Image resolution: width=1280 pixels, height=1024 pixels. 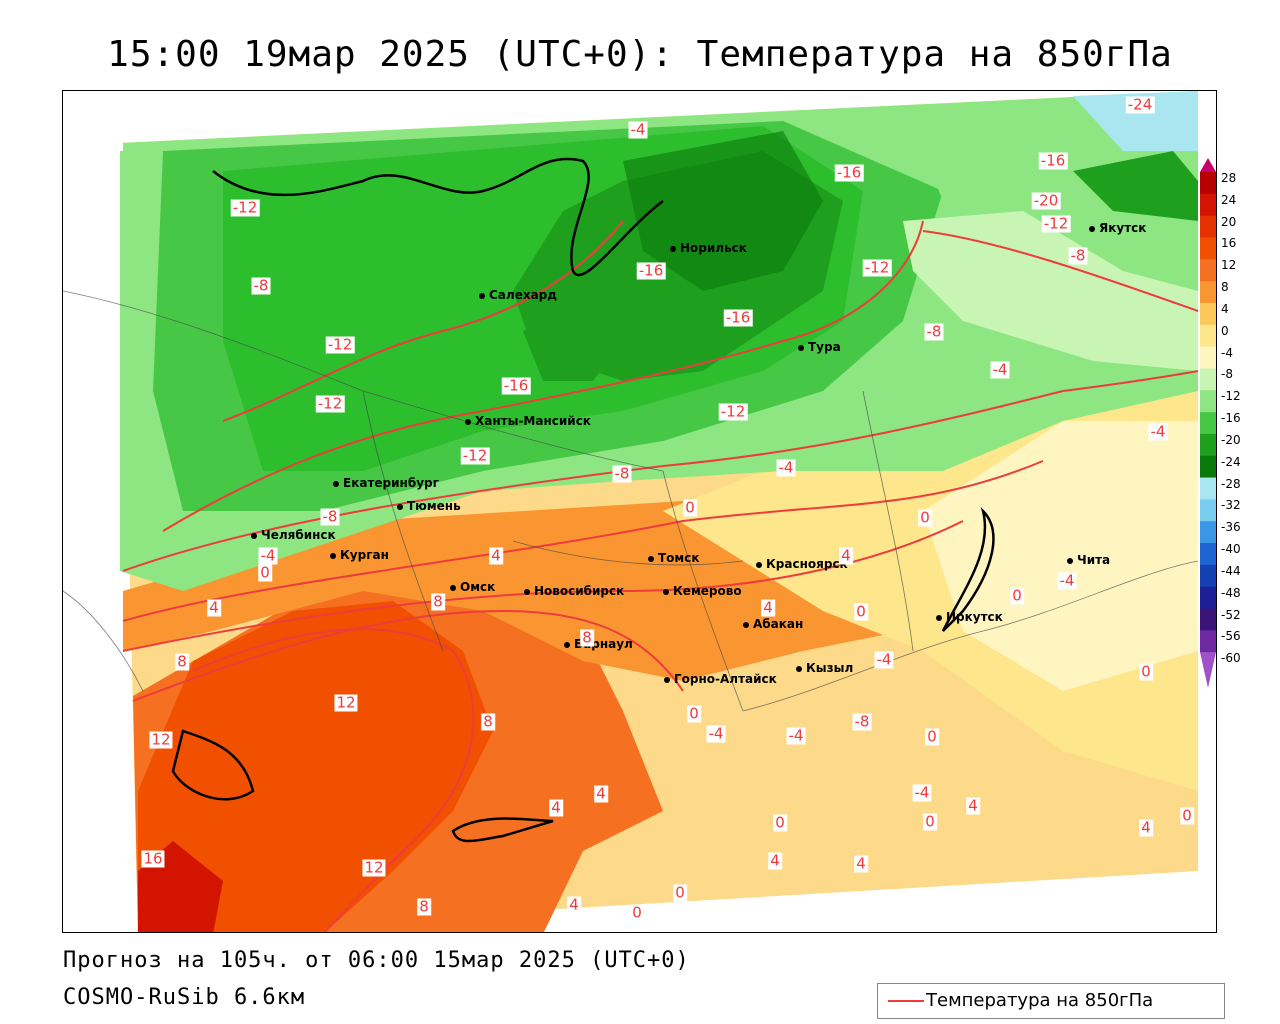 I want to click on city-yekaterinburg: Екатеринбург, so click(x=386, y=483).